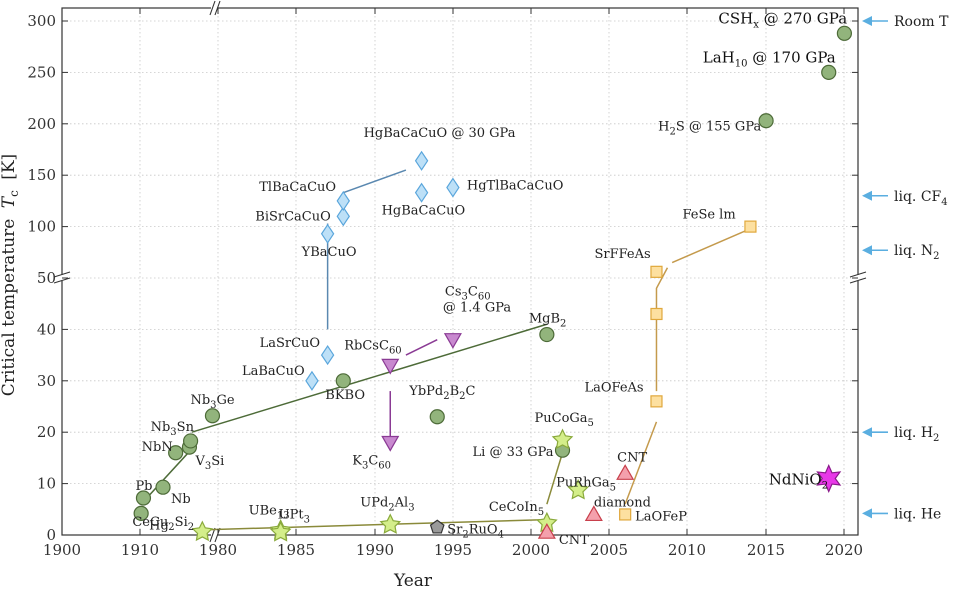 This screenshot has width=953, height=589. Describe the element at coordinates (921, 22) in the screenshot. I see `ref-label-text: Room T` at that location.